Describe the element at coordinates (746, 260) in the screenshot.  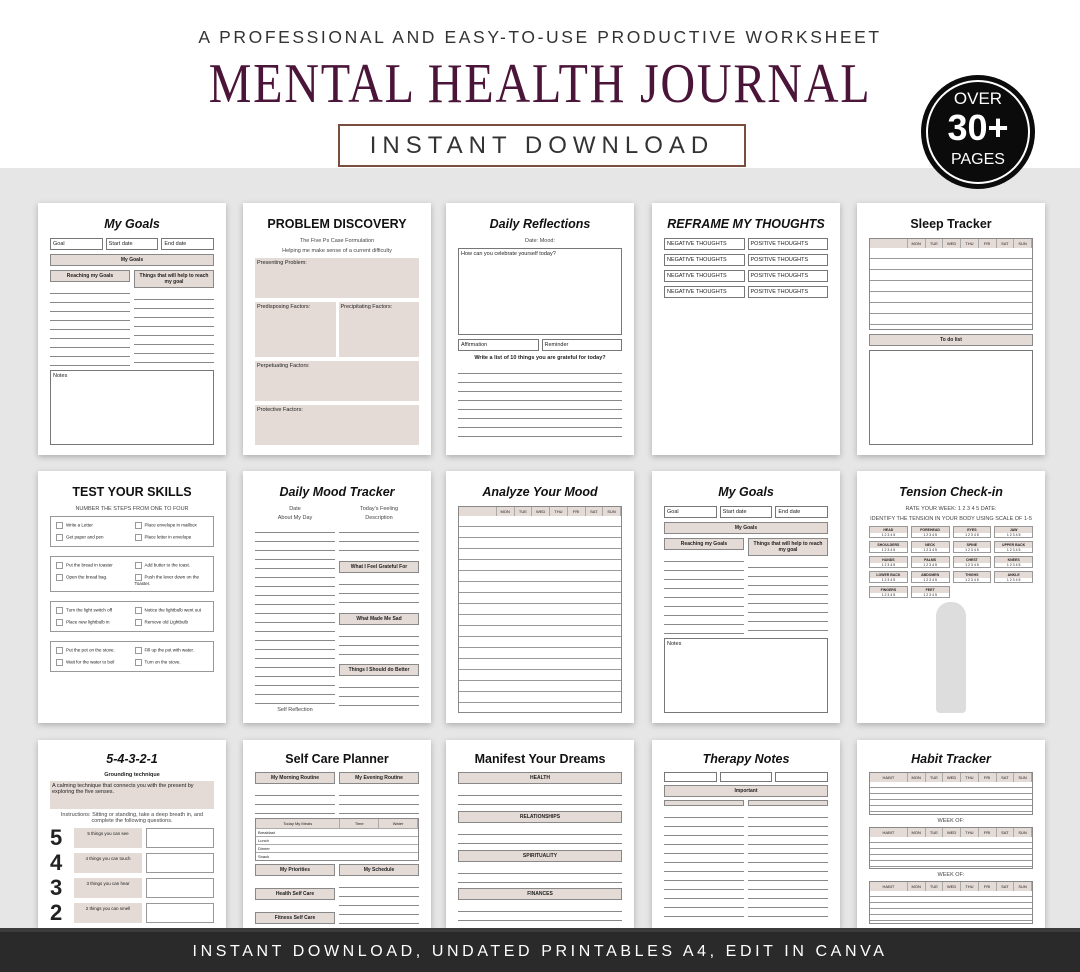
I see `field-row: NEGATIVE THOUGHTS POSITIVE THOUGHTS` at that location.